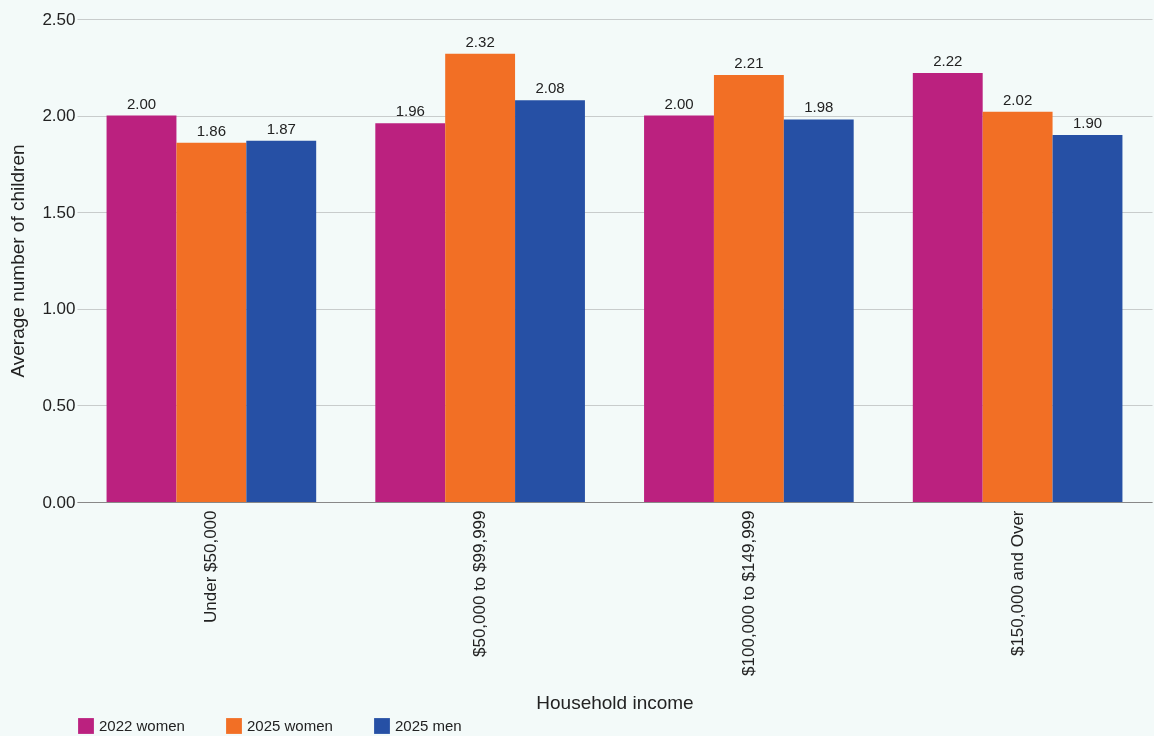  I want to click on y-tick-label: 1.00, so click(59, 309).